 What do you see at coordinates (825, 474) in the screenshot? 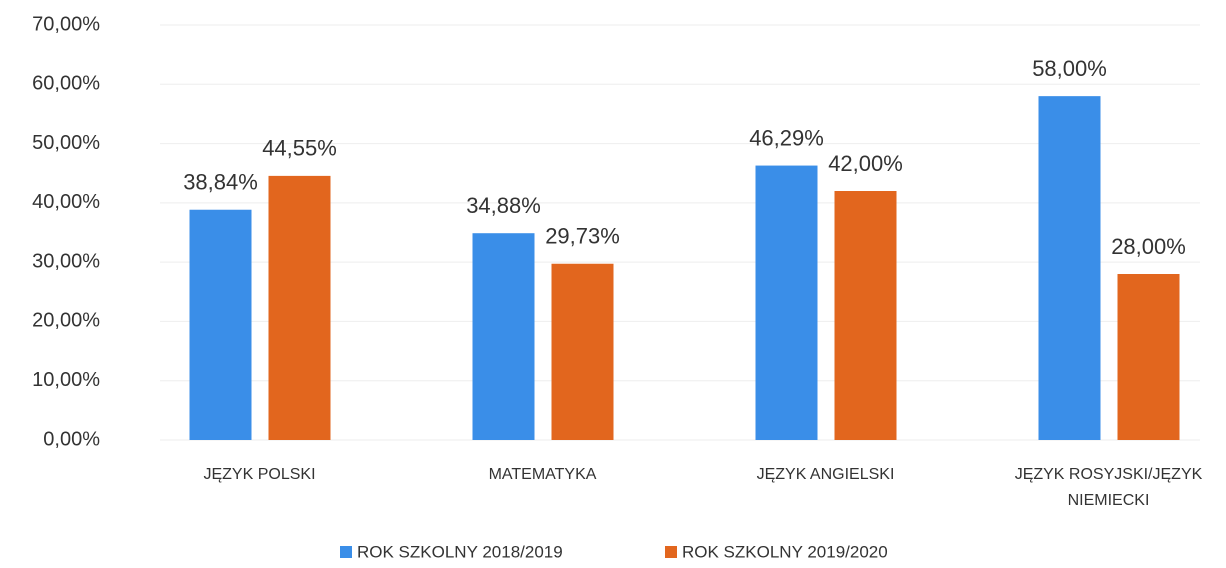
I see `x-tick-label: JĘZYK ANGIELSKI` at bounding box center [825, 474].